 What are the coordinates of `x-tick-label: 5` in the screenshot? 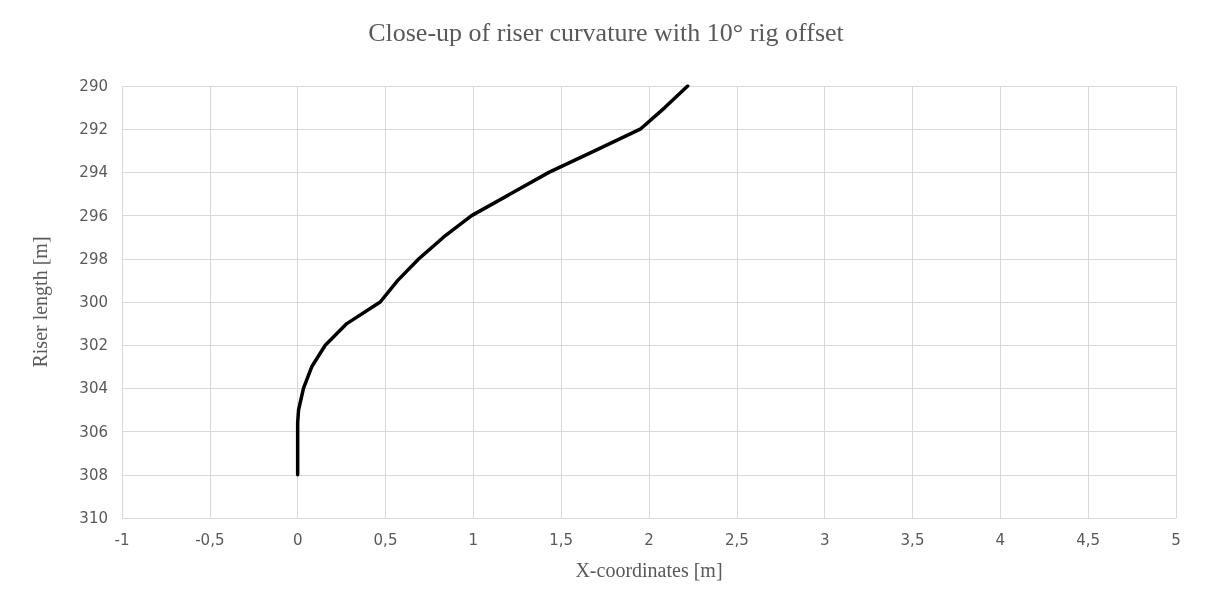 It's located at (1176, 539).